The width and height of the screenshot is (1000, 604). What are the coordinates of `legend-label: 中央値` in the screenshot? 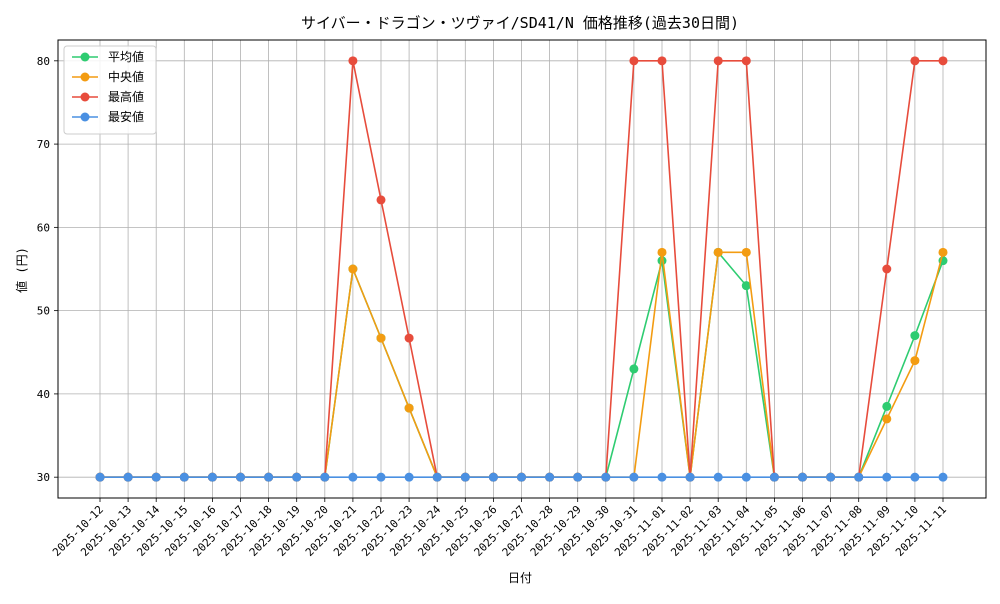 It's located at (126, 76).